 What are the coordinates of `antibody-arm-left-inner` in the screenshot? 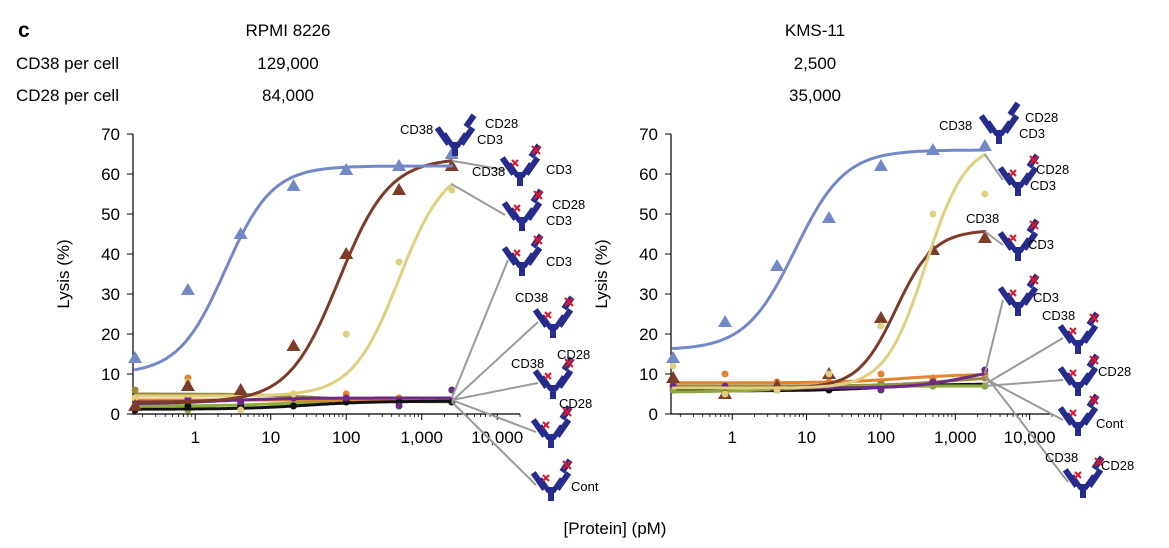 It's located at (546, 383).